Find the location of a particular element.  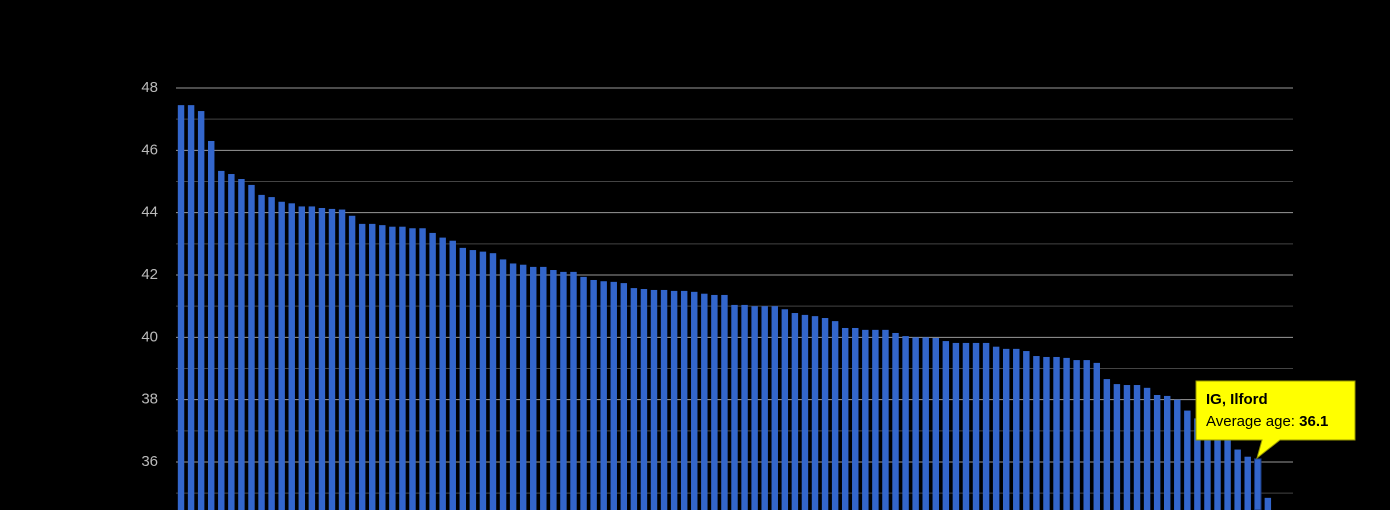

y-tick-label: 36 is located at coordinates (149, 461).